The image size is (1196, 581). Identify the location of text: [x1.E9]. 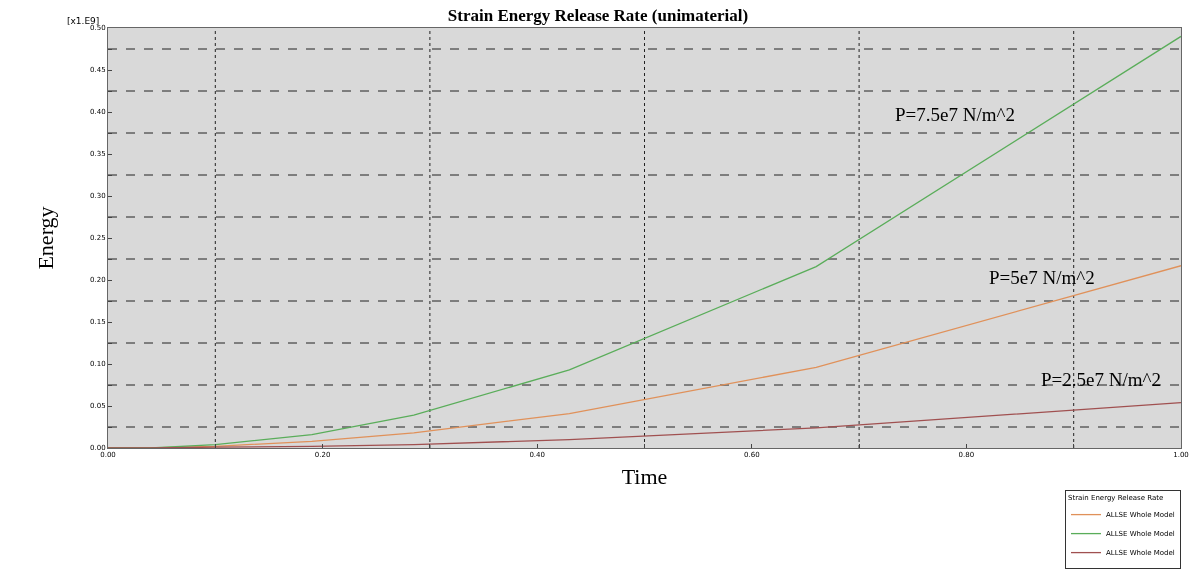
(83, 21).